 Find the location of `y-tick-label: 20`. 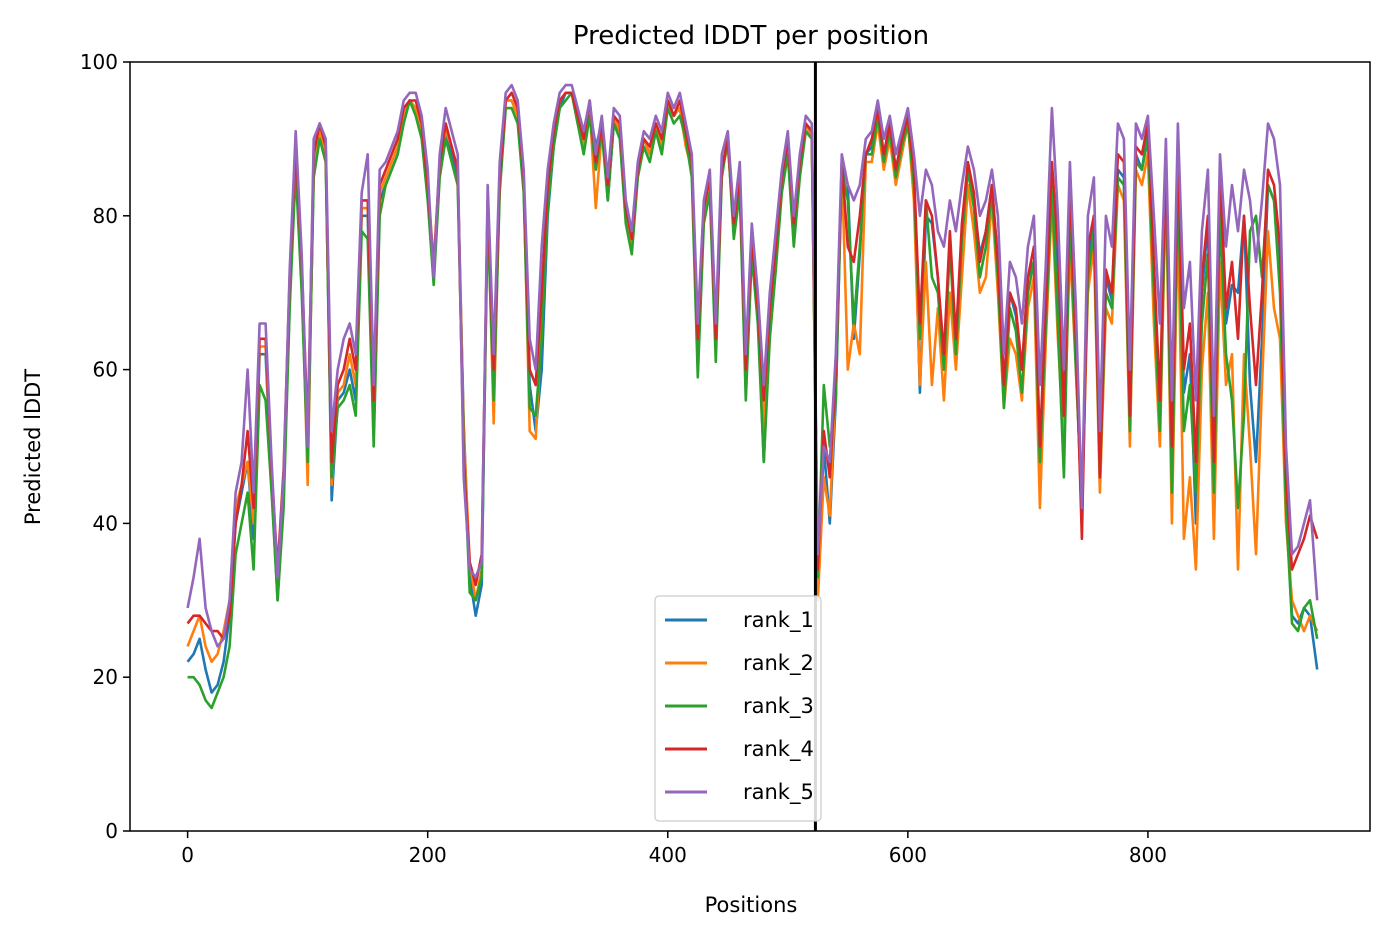

y-tick-label: 20 is located at coordinates (105, 677).